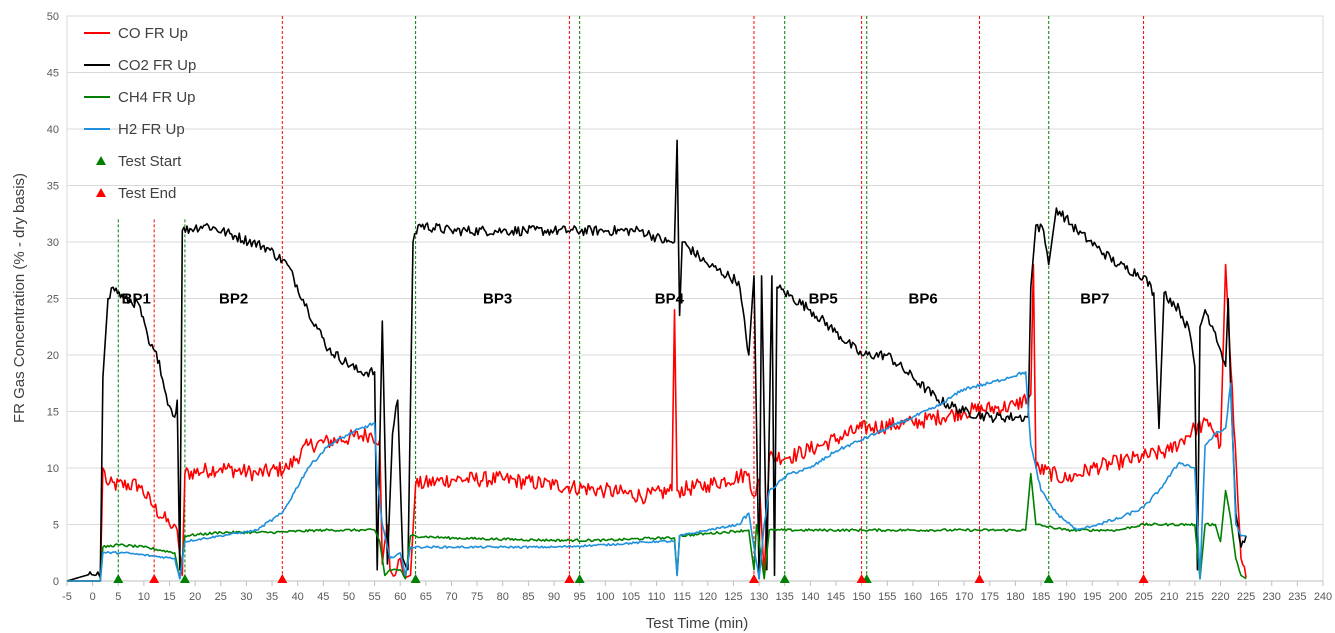 The width and height of the screenshot is (1335, 633). What do you see at coordinates (1297, 597) in the screenshot?
I see `x-tick-label: 235` at bounding box center [1297, 597].